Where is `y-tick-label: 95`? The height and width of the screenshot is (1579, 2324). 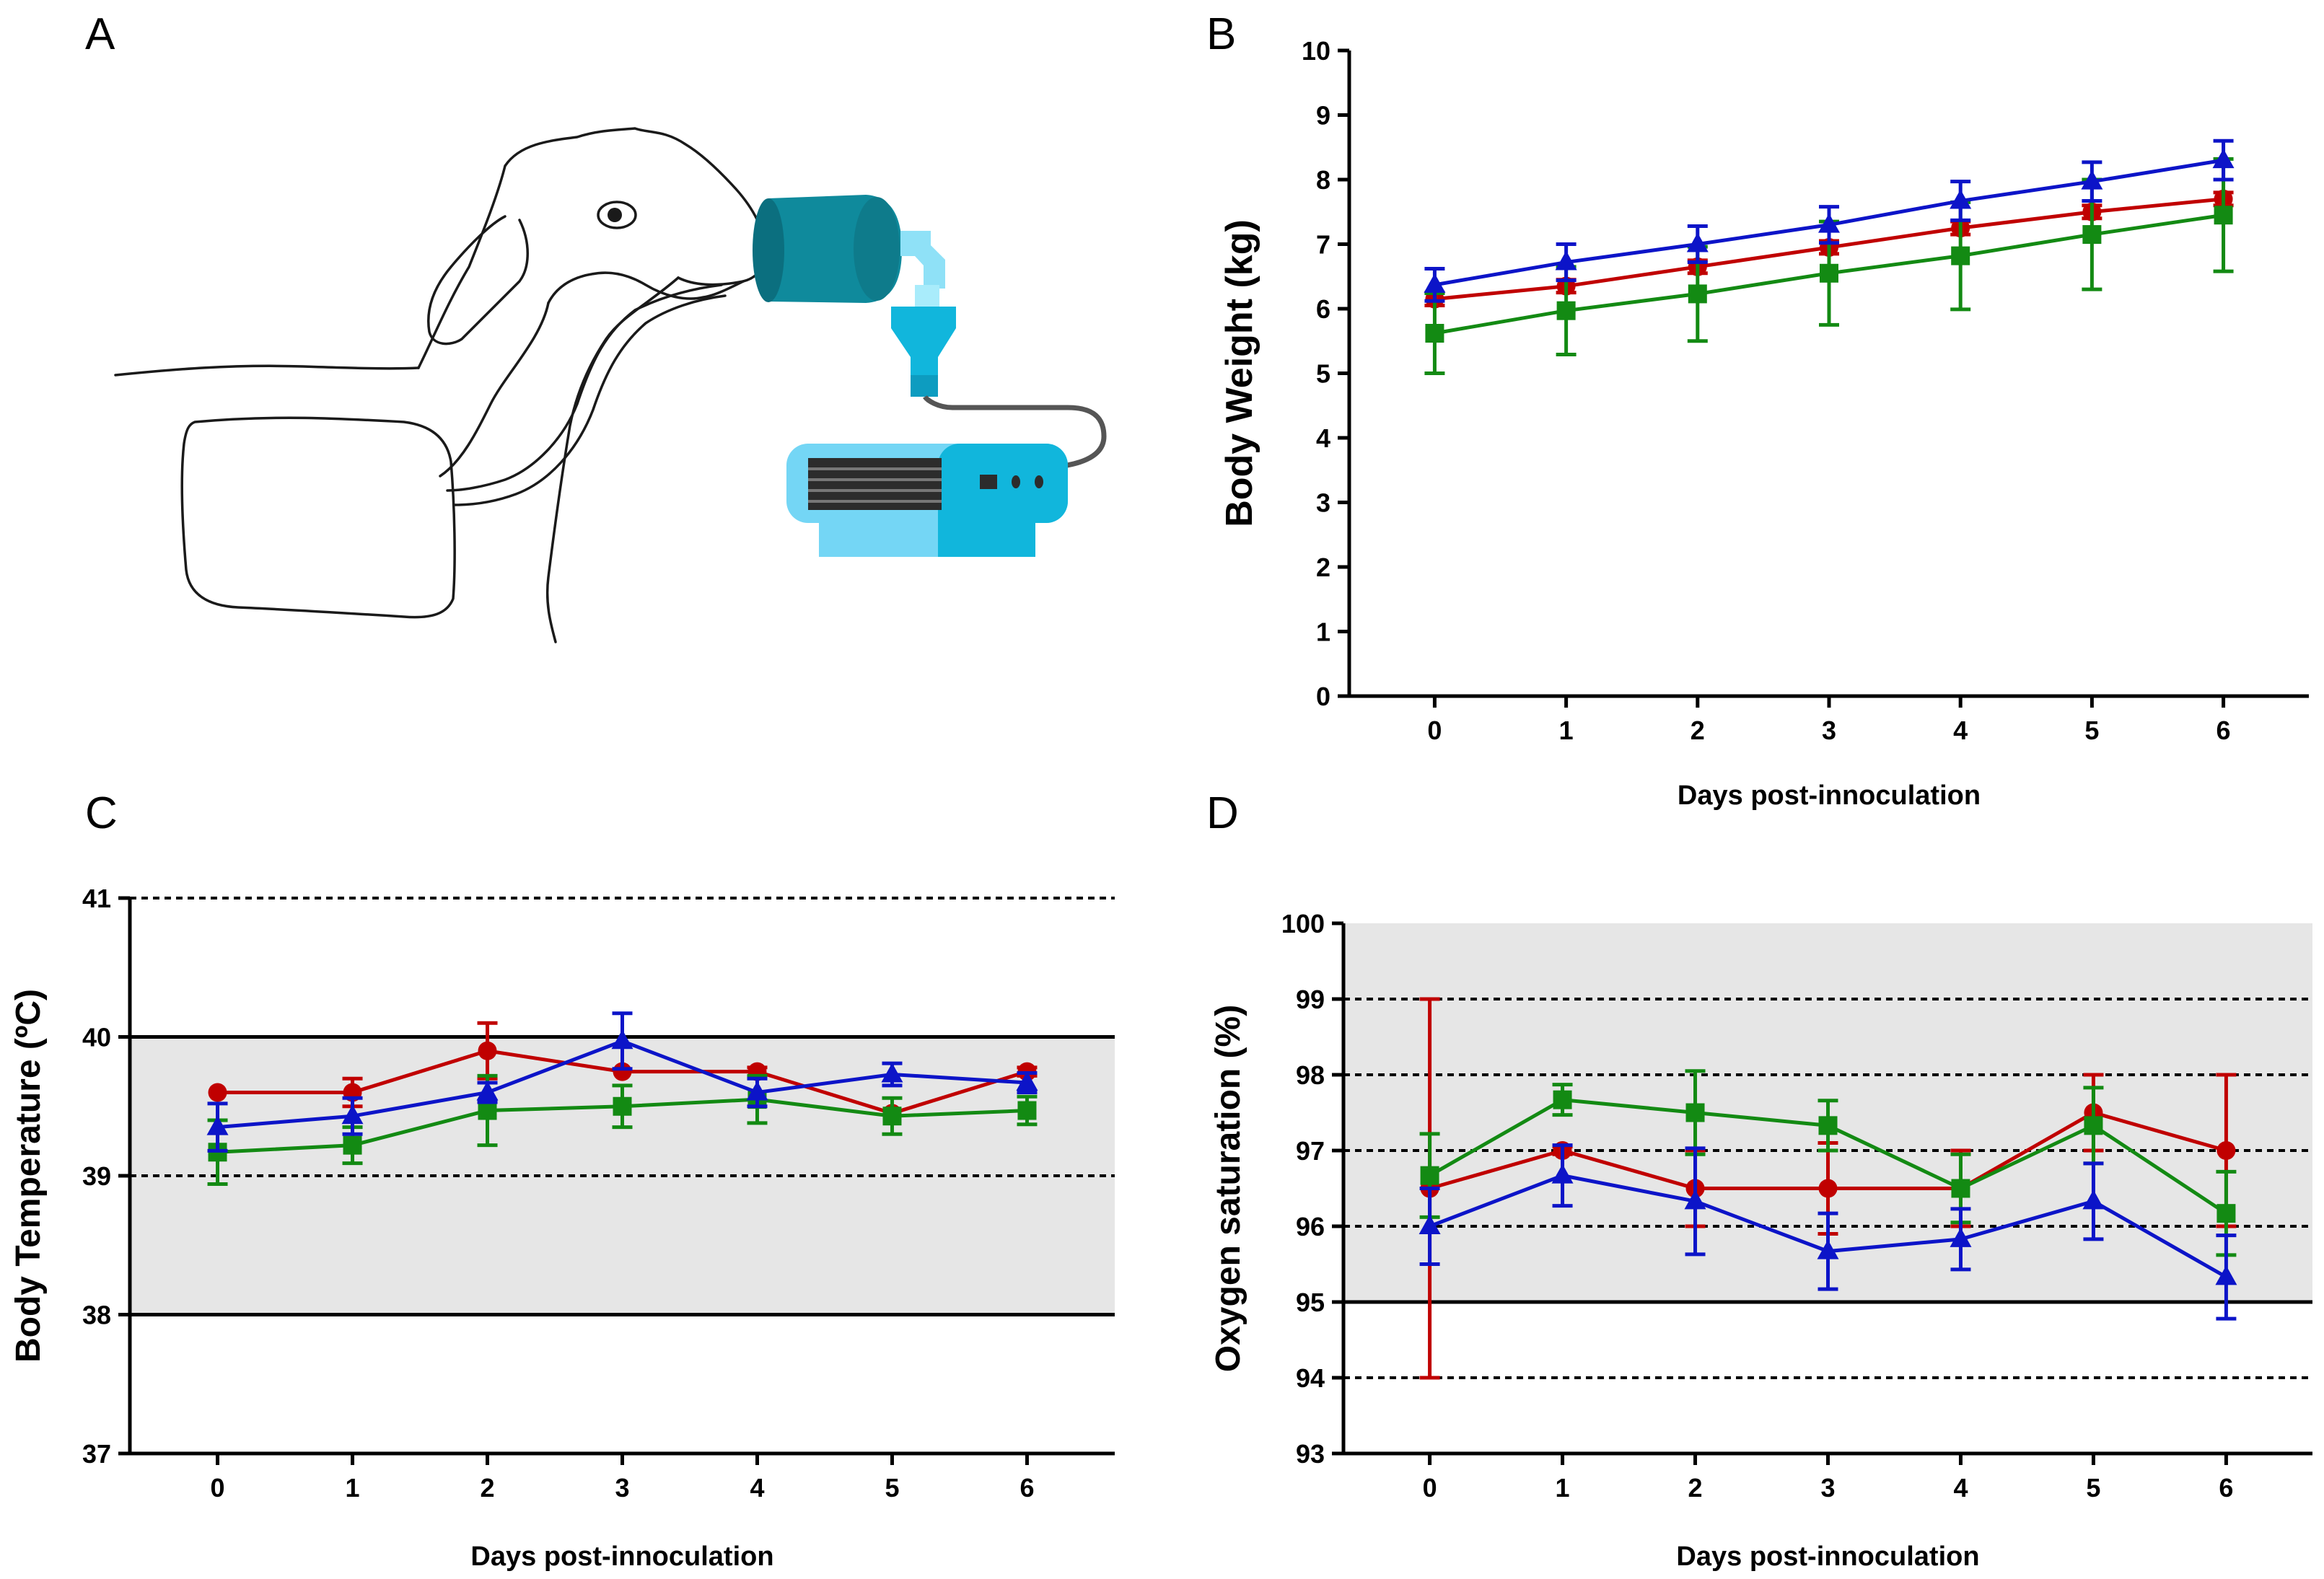
y-tick-label: 95 is located at coordinates (1310, 1303).